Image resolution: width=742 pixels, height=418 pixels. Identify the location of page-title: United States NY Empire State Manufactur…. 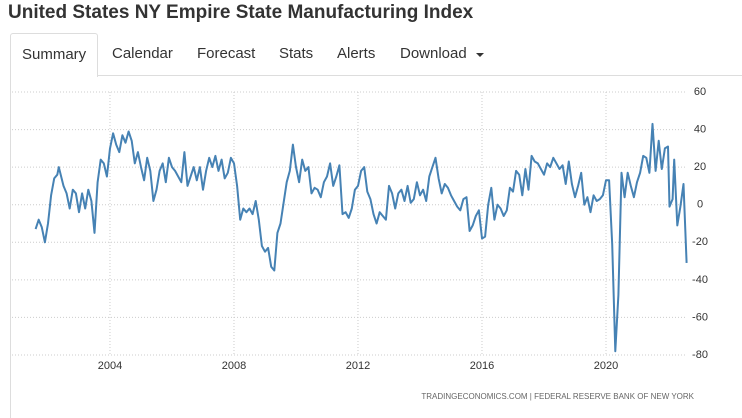
(241, 12).